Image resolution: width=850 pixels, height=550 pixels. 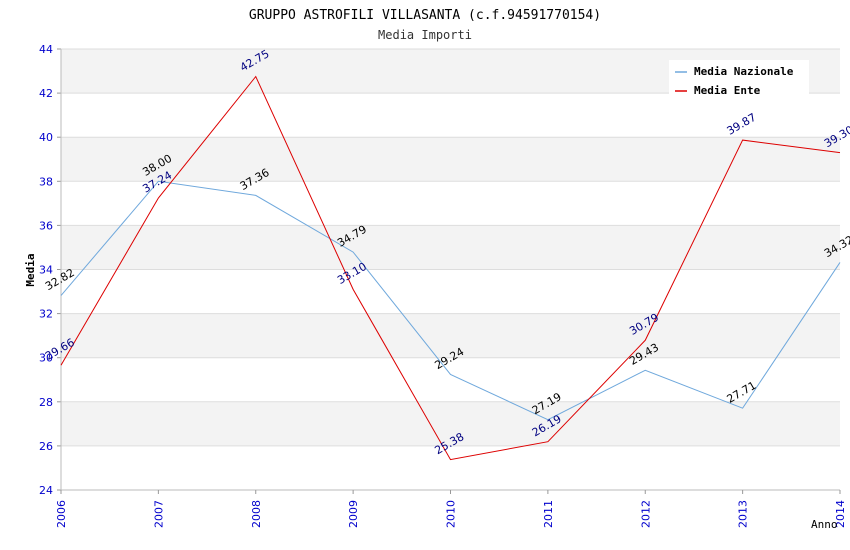 What do you see at coordinates (46, 137) in the screenshot?
I see `y-tick-label: 40` at bounding box center [46, 137].